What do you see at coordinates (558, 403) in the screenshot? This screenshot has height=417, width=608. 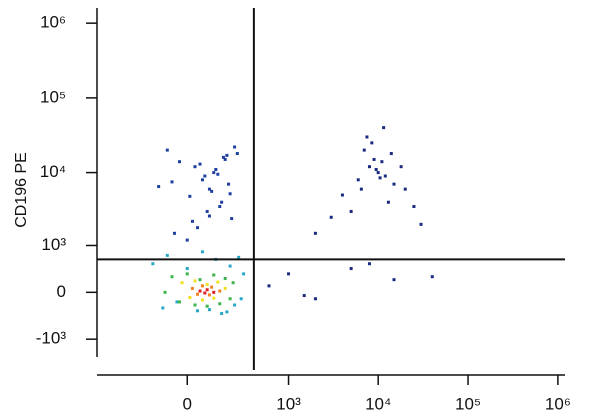 I see `x-tick-label: 10⁶` at bounding box center [558, 403].